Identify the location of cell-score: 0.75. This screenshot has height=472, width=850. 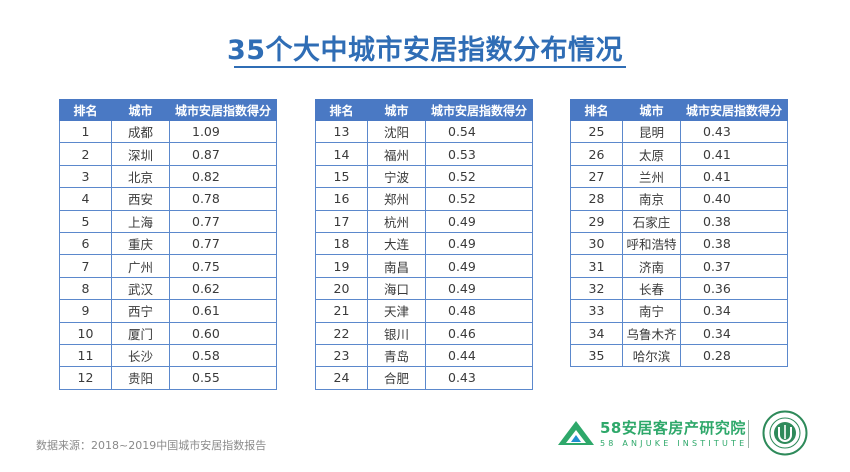
(223, 266).